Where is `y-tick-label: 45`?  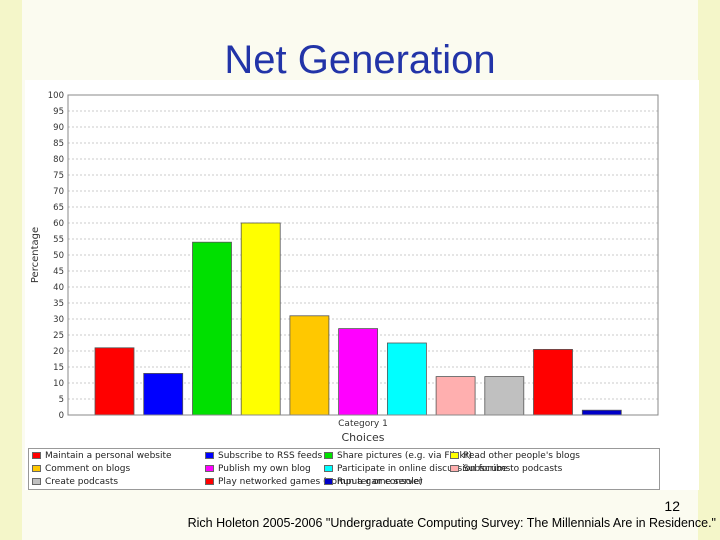
y-tick-label: 45 is located at coordinates (58, 272).